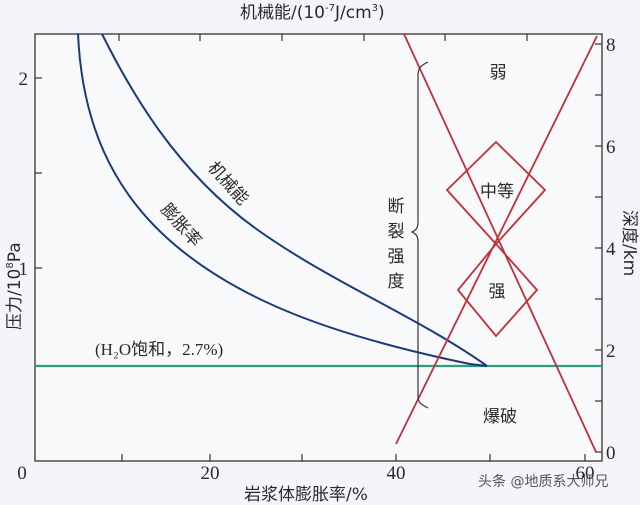 Image resolution: width=640 pixels, height=505 pixels. I want to click on y-tick-1: 1, so click(24, 269).